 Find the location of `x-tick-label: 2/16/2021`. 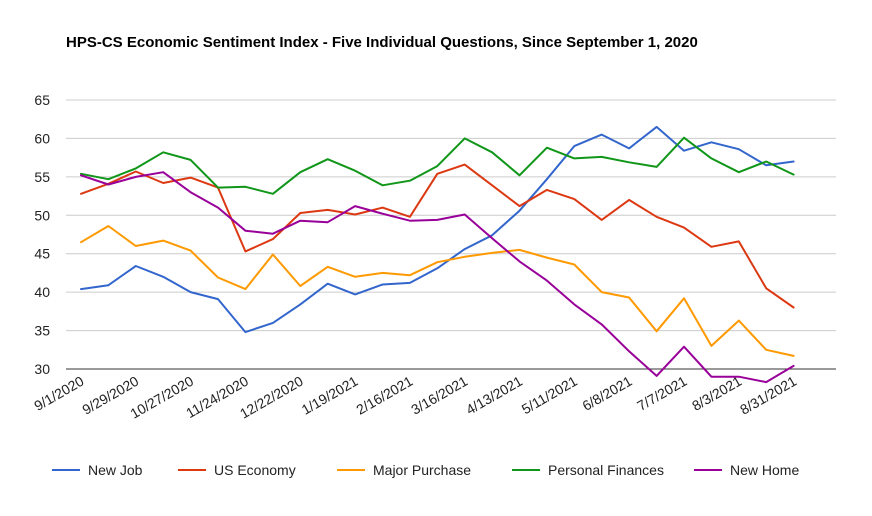

x-tick-label: 2/16/2021 is located at coordinates (384, 395).